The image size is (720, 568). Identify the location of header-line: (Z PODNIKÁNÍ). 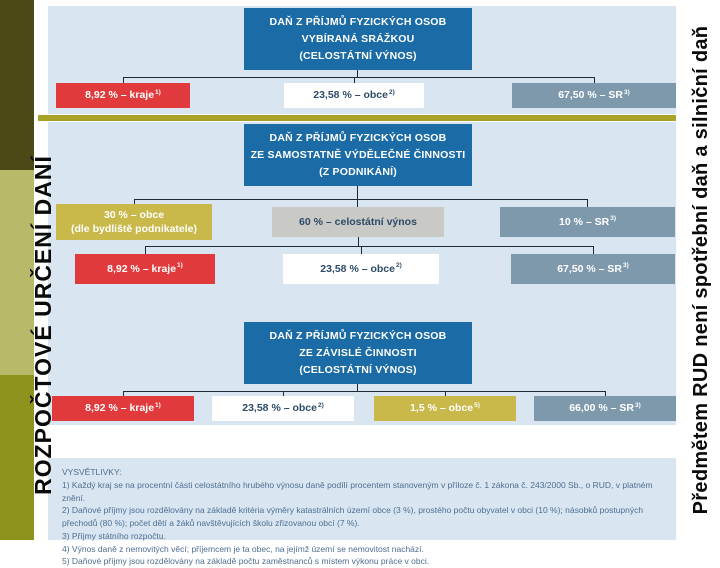
(358, 172).